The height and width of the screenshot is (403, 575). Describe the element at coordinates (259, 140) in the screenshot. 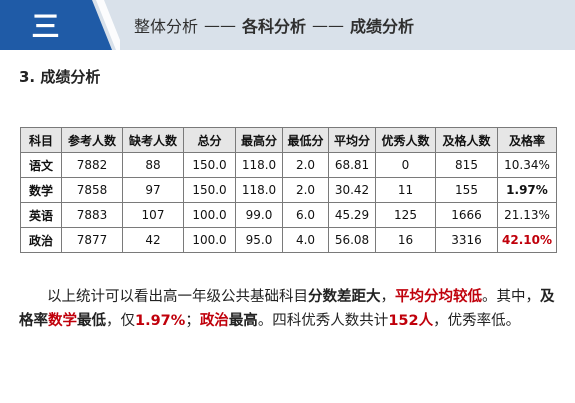

I see `col-header: 最高分` at that location.